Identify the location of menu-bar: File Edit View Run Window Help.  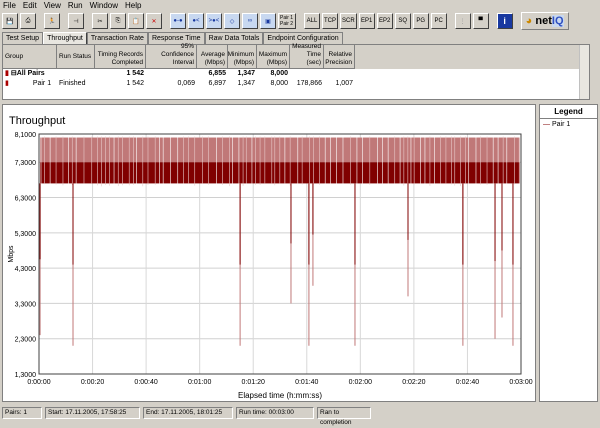
(70, 6).